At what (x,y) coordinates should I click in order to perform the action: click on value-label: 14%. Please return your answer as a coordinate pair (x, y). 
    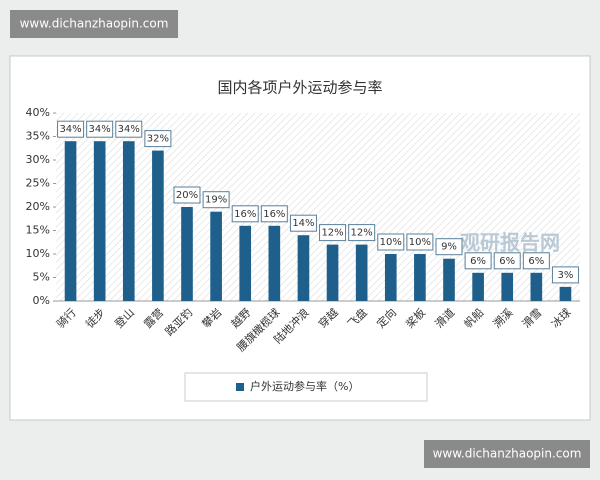
    Looking at the image, I should click on (303, 223).